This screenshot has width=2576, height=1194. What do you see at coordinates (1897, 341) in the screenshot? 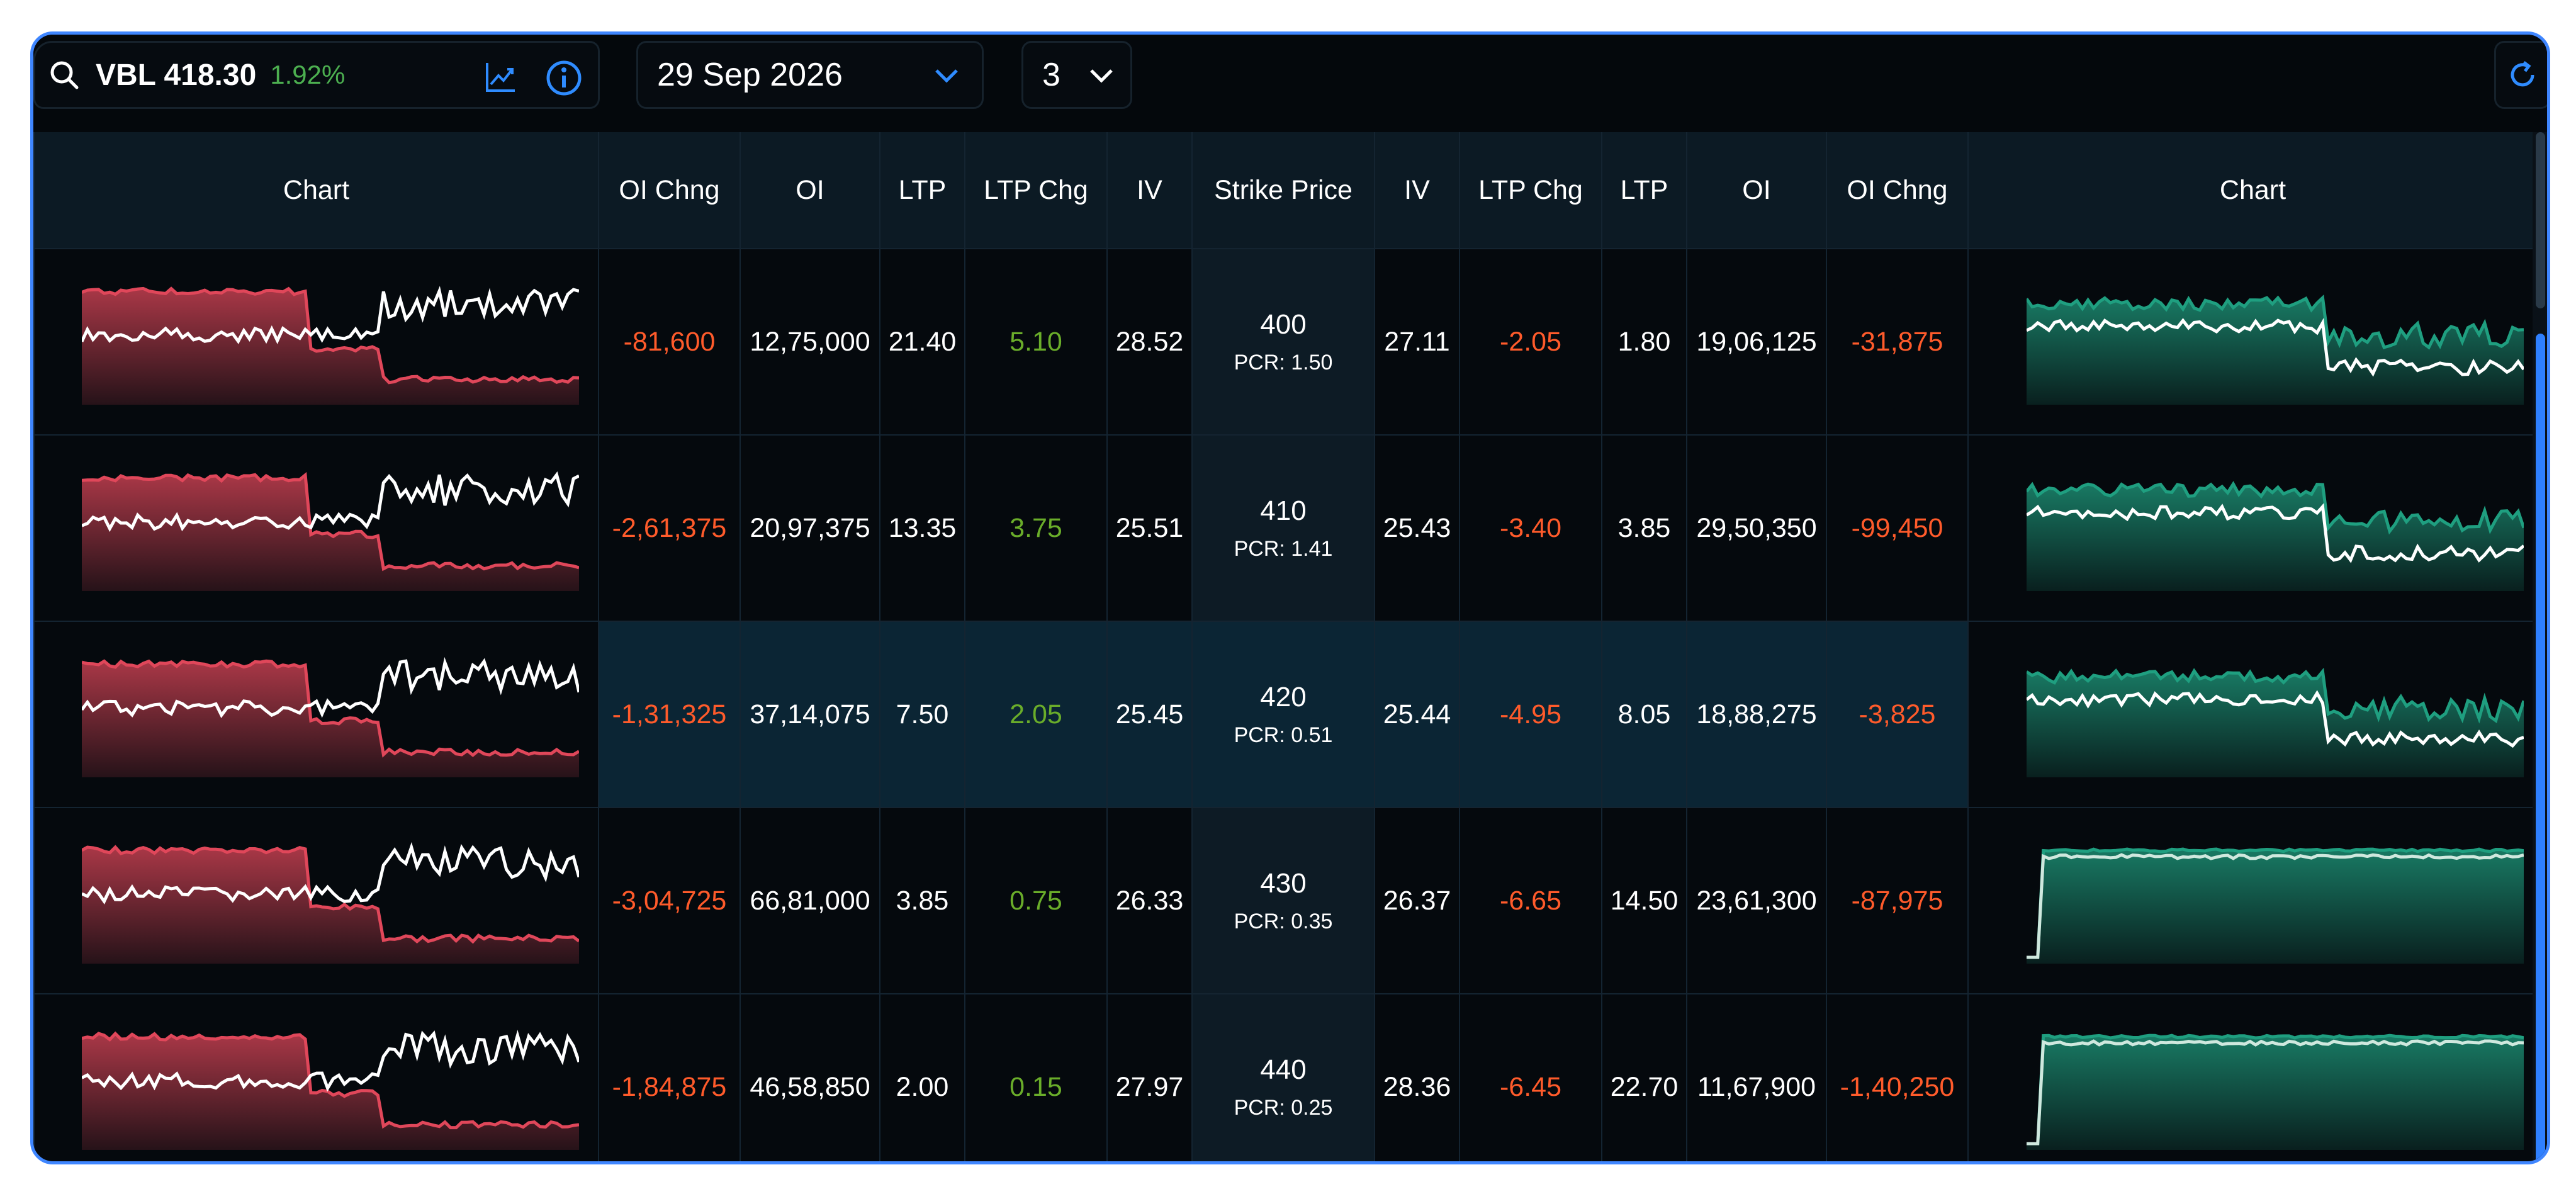
I see `put-oi-chng: -31,875` at bounding box center [1897, 341].